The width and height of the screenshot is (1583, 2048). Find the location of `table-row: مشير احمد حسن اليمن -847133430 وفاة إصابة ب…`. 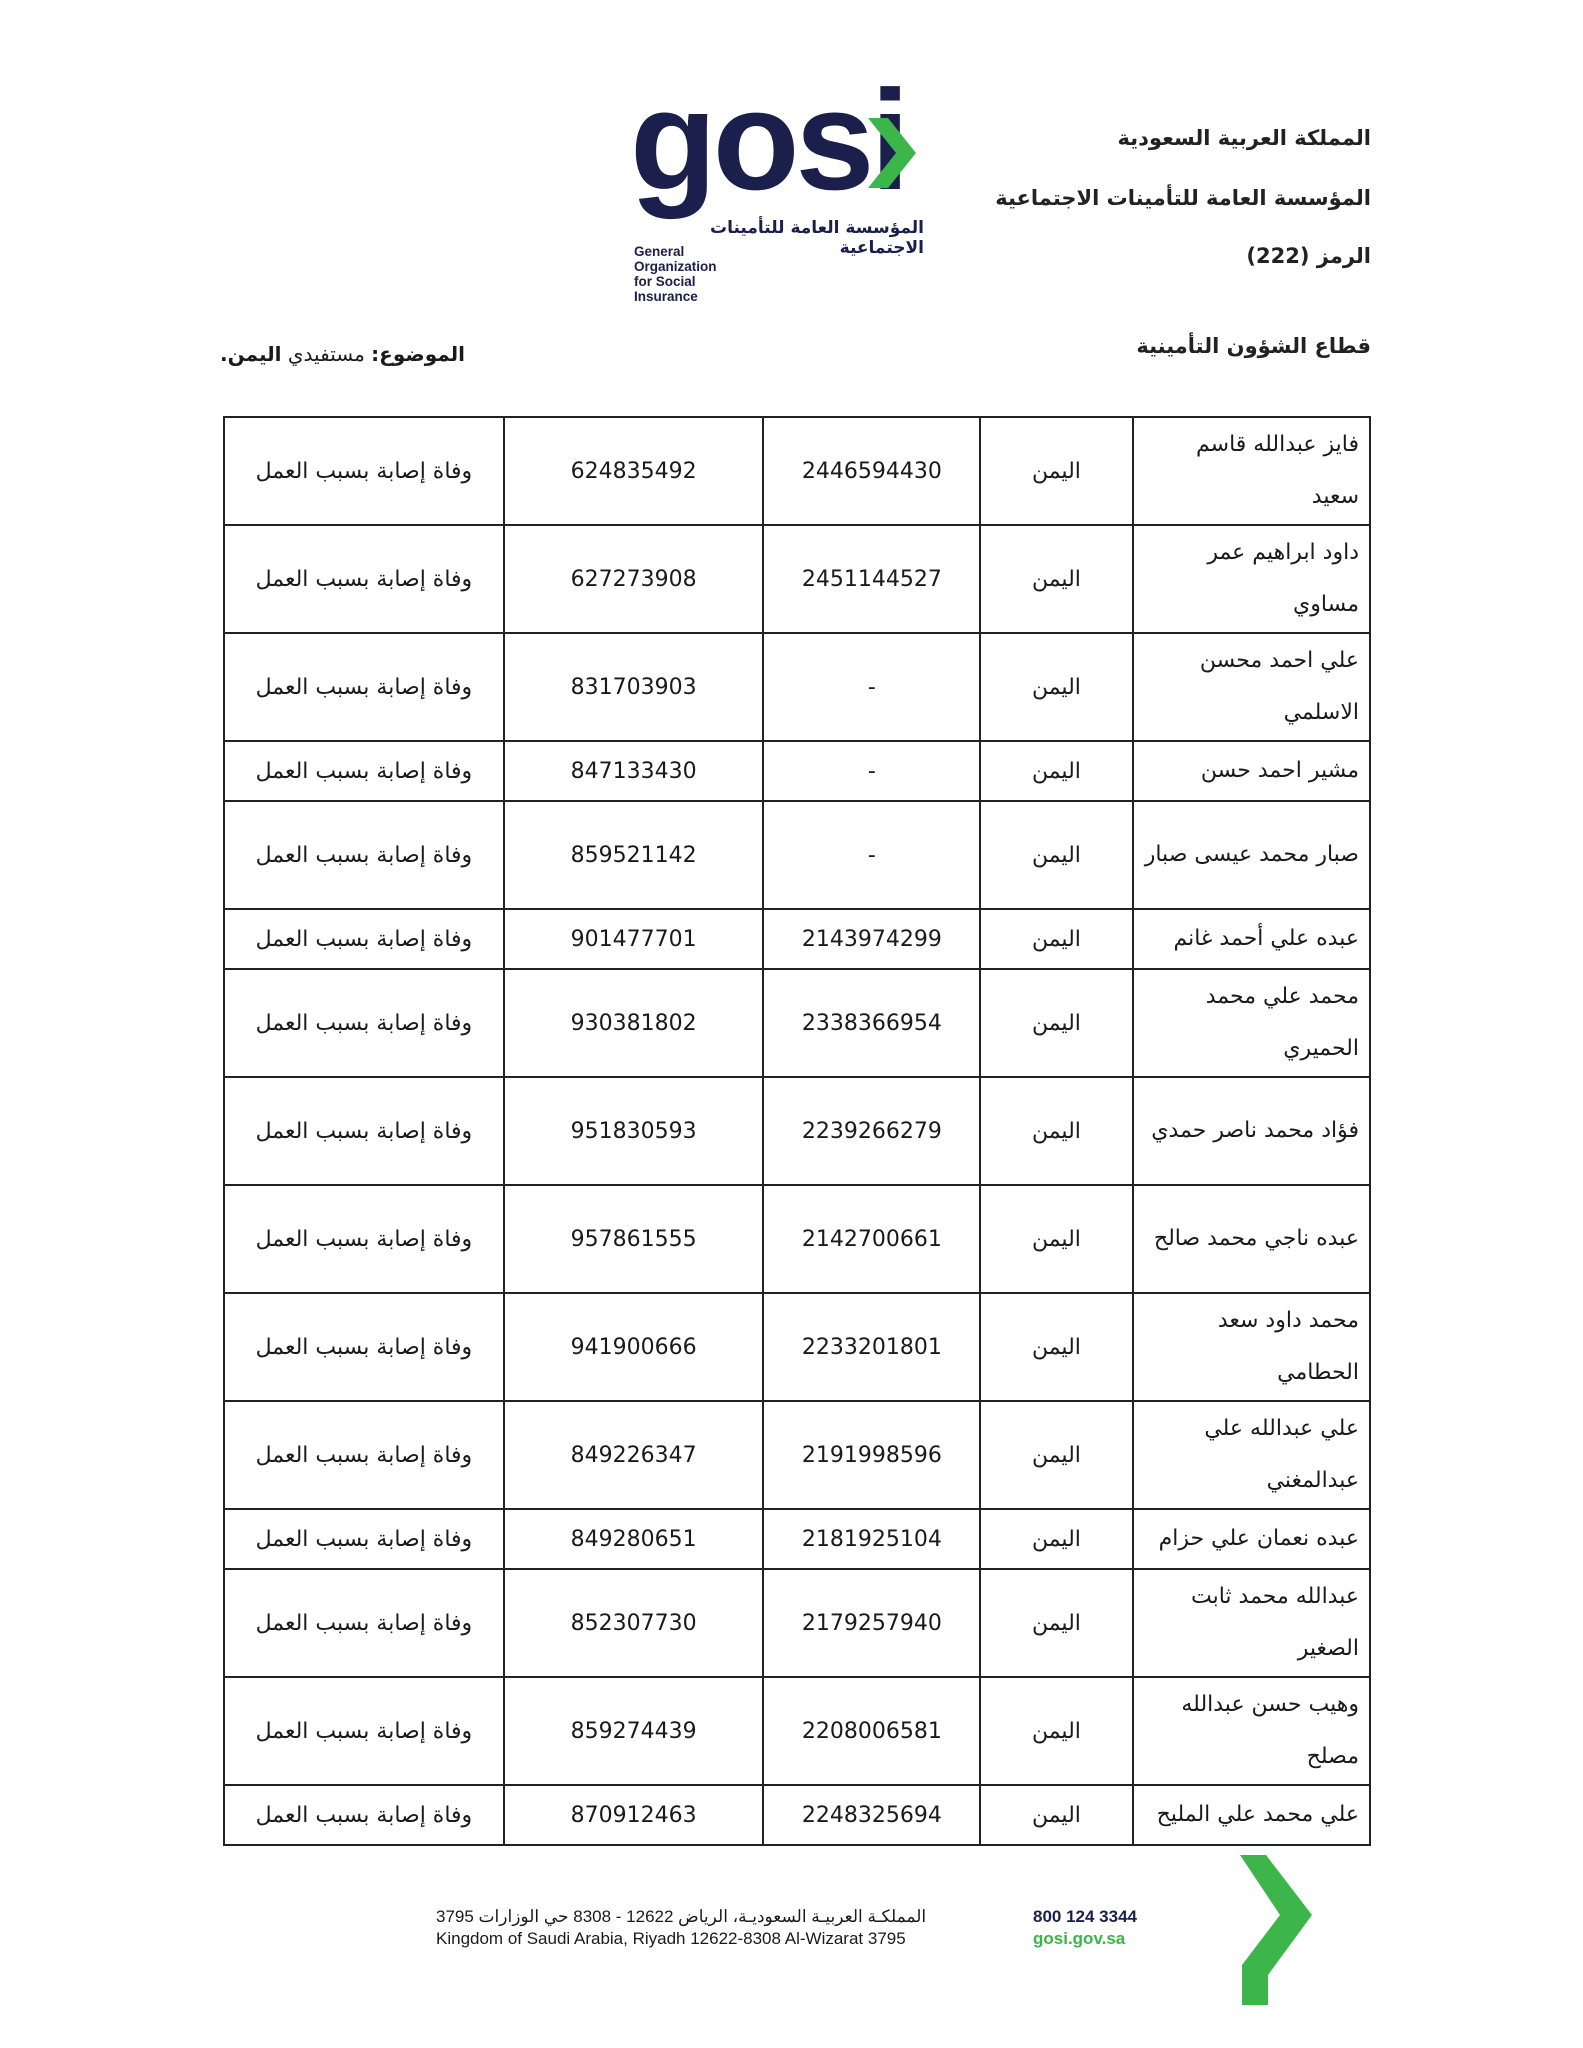

table-row: مشير احمد حسن اليمن -847133430 وفاة إصابة ب… is located at coordinates (797, 771).